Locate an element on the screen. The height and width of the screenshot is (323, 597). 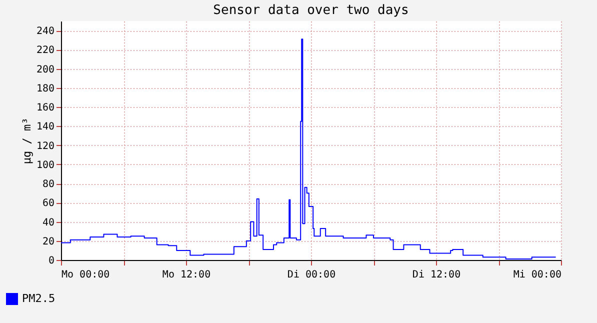
y-tick-label: 100 is located at coordinates (45, 165).